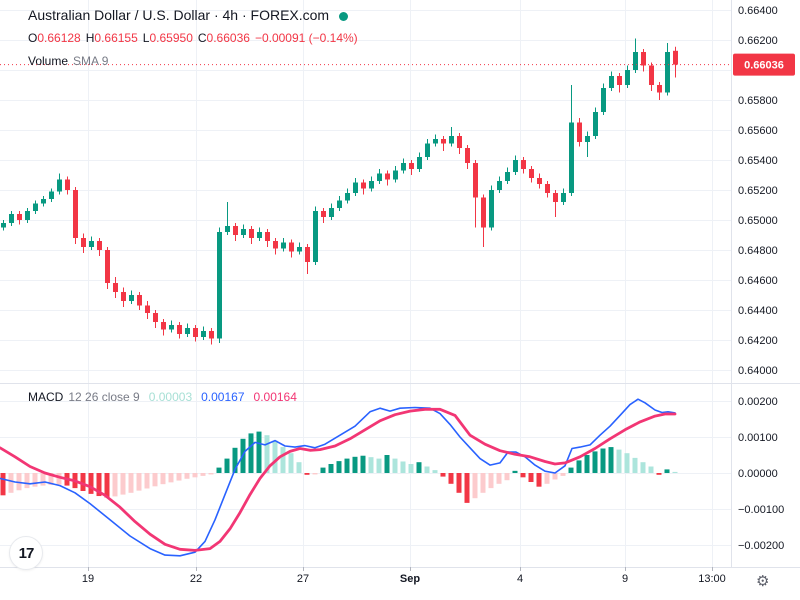 Image resolution: width=800 pixels, height=600 pixels. I want to click on gear-icon: ⚙, so click(763, 581).